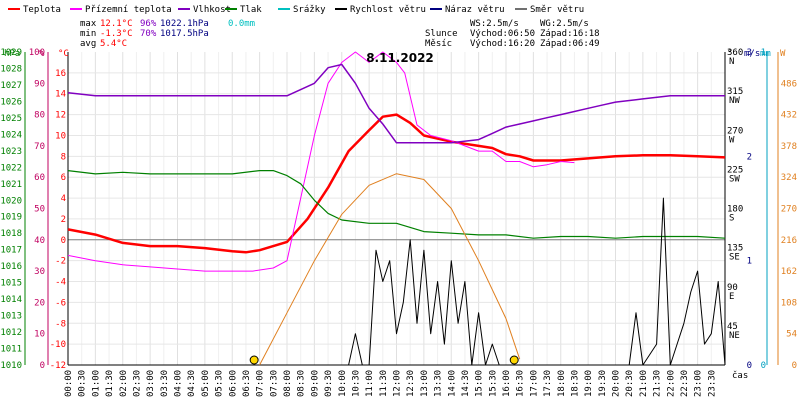  I want to click on x-tick-label: 09:30, so click(329, 383).